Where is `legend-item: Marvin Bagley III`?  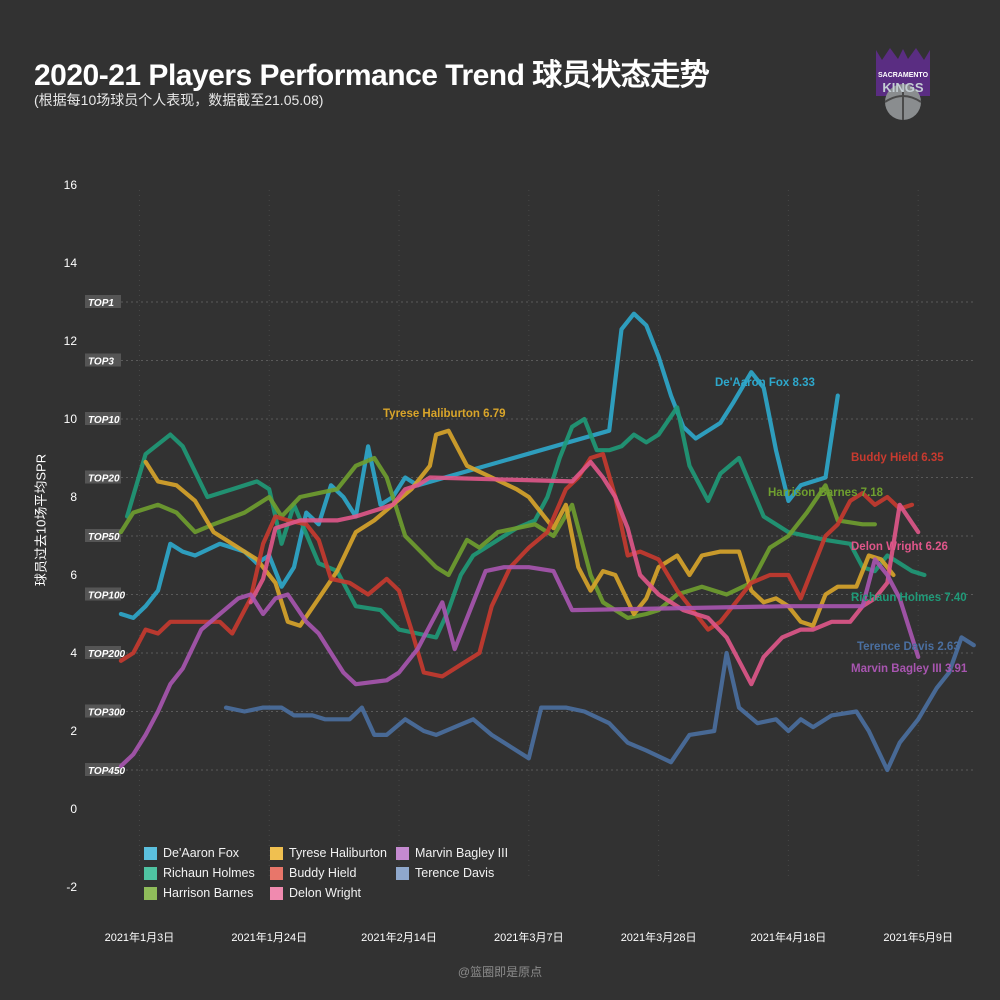 legend-item: Marvin Bagley III is located at coordinates (459, 853).